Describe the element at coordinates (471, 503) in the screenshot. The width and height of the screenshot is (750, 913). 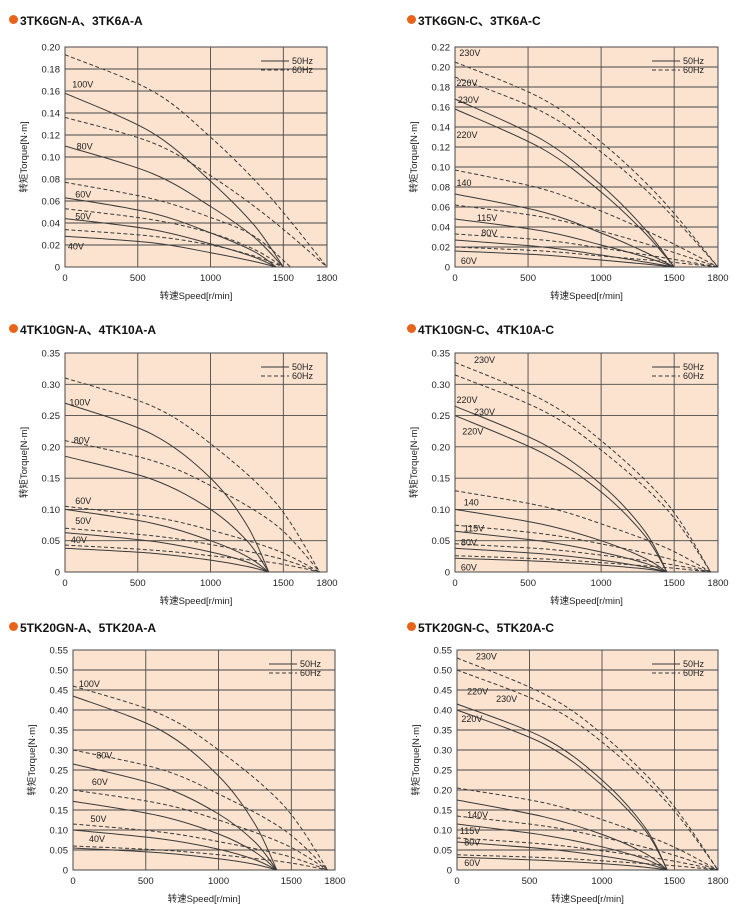
I see `curve-label: 140` at that location.